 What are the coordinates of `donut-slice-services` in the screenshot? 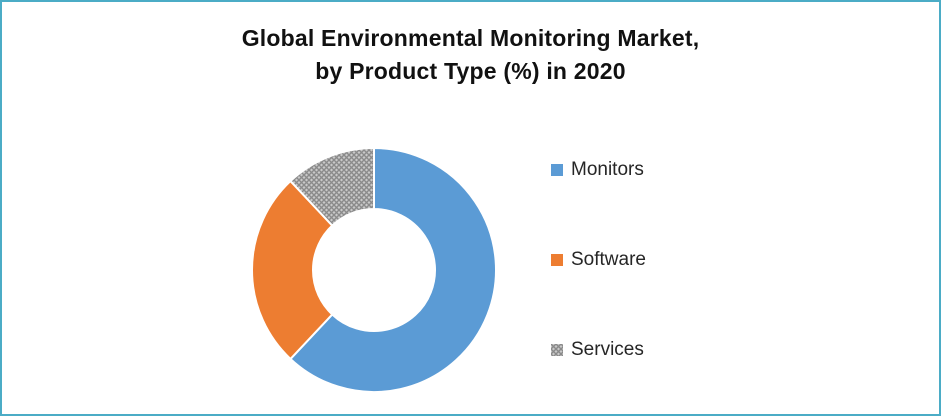 It's located at (332, 187).